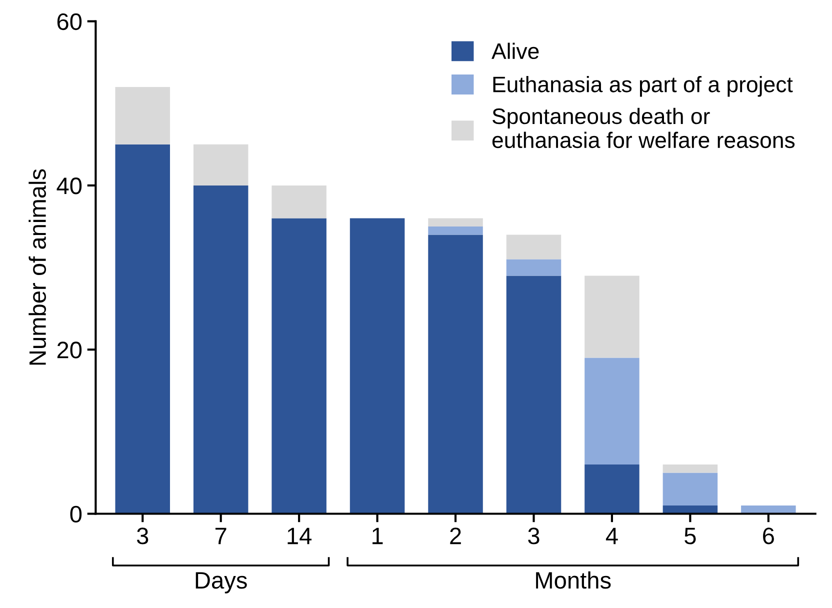  I want to click on y-tick-label: 60, so click(69, 21).